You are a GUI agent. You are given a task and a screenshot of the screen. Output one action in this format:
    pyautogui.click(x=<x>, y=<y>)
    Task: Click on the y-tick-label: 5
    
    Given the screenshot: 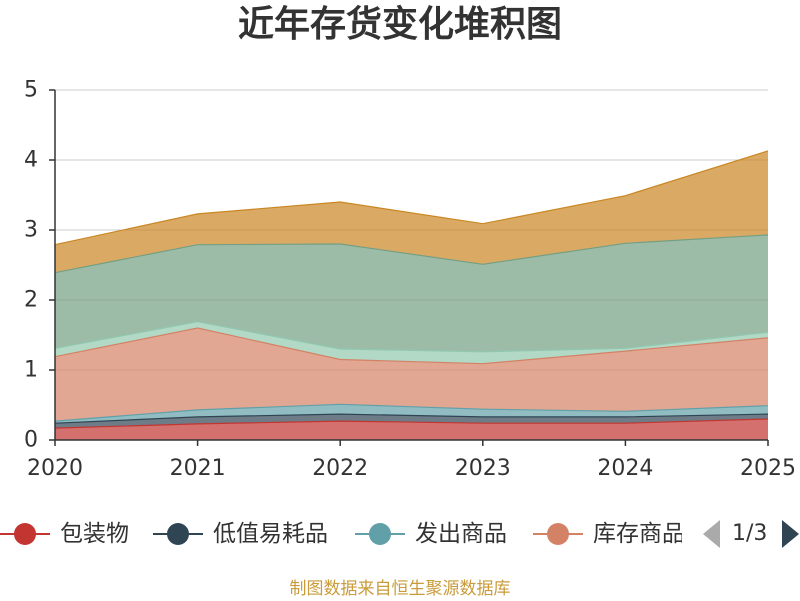 What is the action you would take?
    pyautogui.click(x=31, y=90)
    